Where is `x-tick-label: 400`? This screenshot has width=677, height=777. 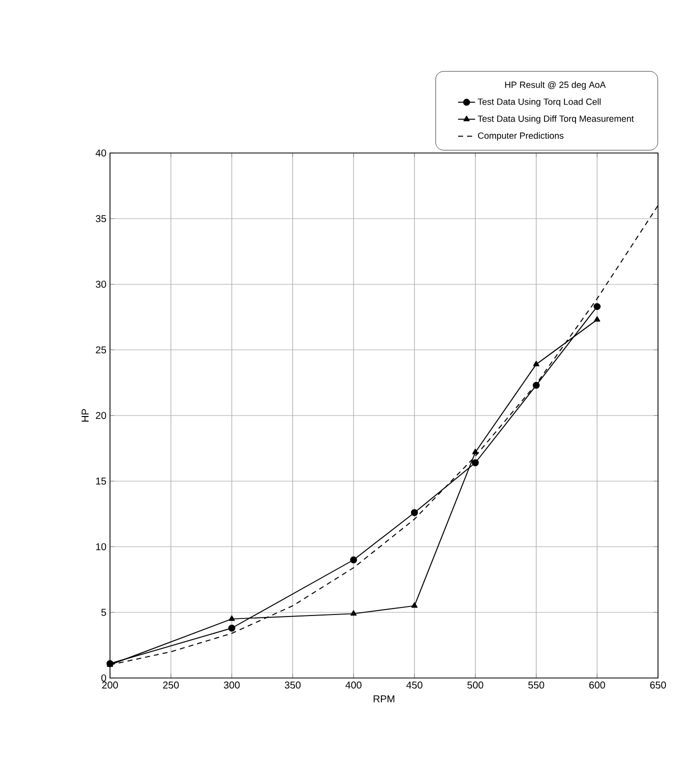
x-tick-label: 400 is located at coordinates (353, 685).